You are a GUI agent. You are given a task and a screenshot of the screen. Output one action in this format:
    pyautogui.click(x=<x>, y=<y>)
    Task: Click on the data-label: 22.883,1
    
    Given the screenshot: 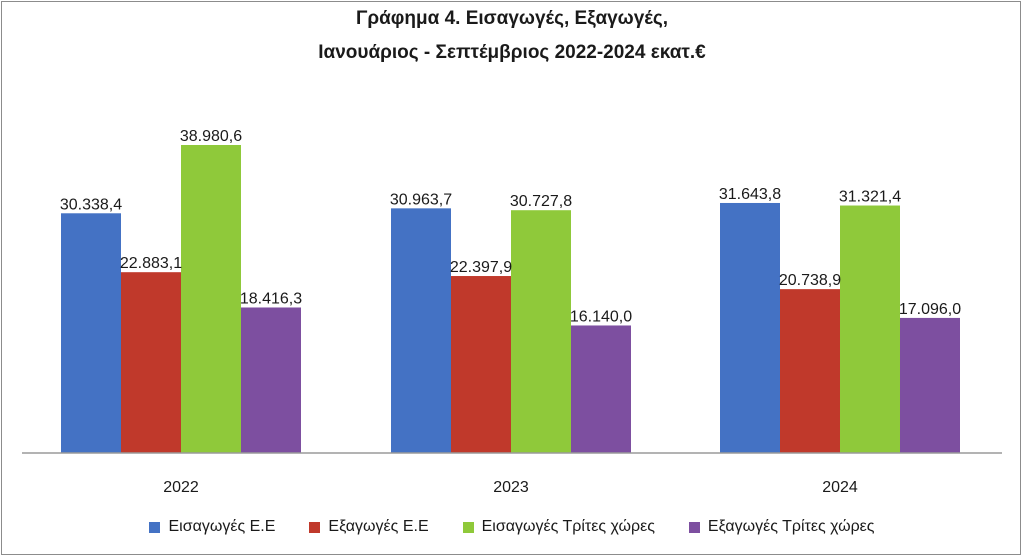 What is the action you would take?
    pyautogui.click(x=151, y=263)
    